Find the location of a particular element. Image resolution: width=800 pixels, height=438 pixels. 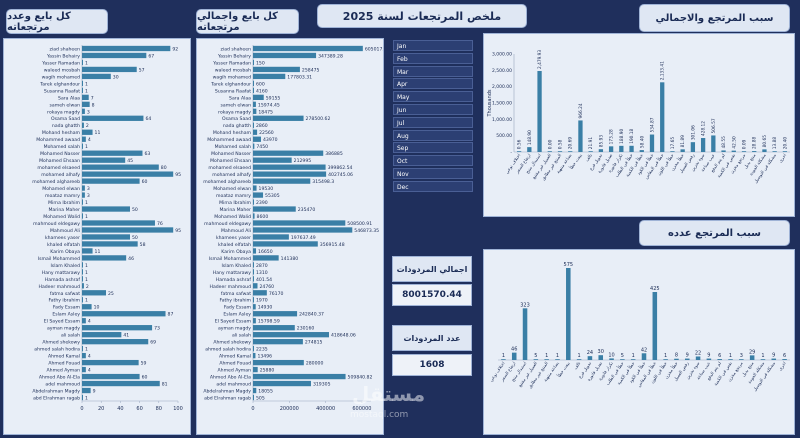

month-item-may: May is located at coordinates (433, 97).